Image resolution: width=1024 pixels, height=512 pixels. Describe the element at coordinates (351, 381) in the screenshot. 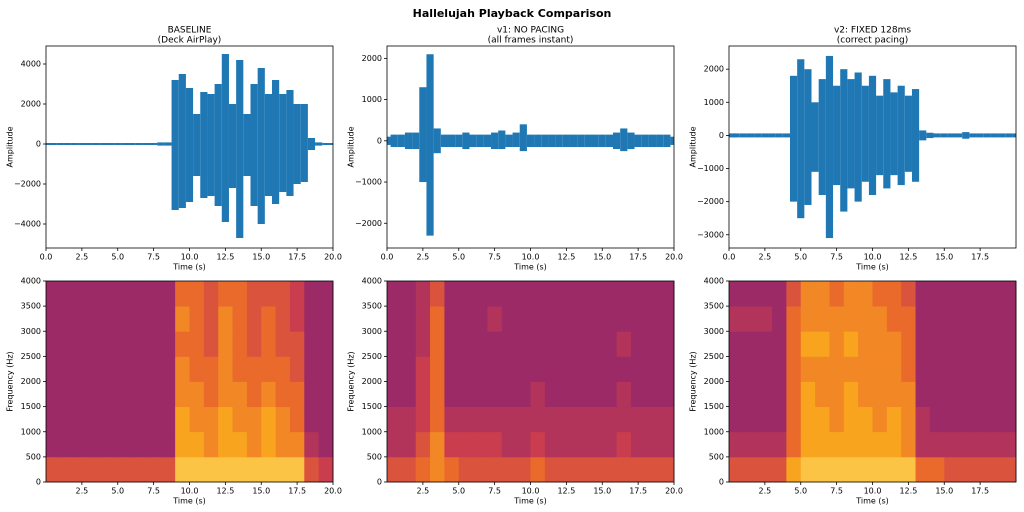

I see `y-axis-label: Frequency (Hz)` at that location.